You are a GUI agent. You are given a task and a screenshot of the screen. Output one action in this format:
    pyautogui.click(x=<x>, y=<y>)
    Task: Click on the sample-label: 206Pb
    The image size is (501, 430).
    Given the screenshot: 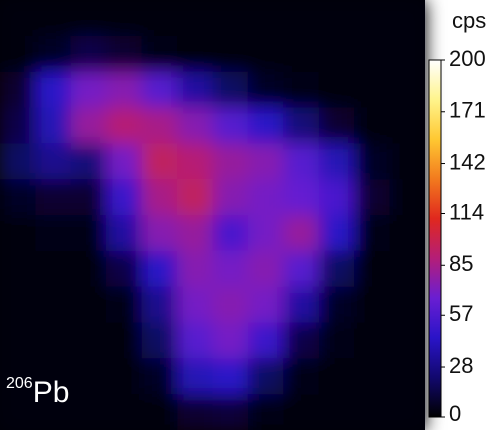 What is the action you would take?
    pyautogui.click(x=37, y=392)
    